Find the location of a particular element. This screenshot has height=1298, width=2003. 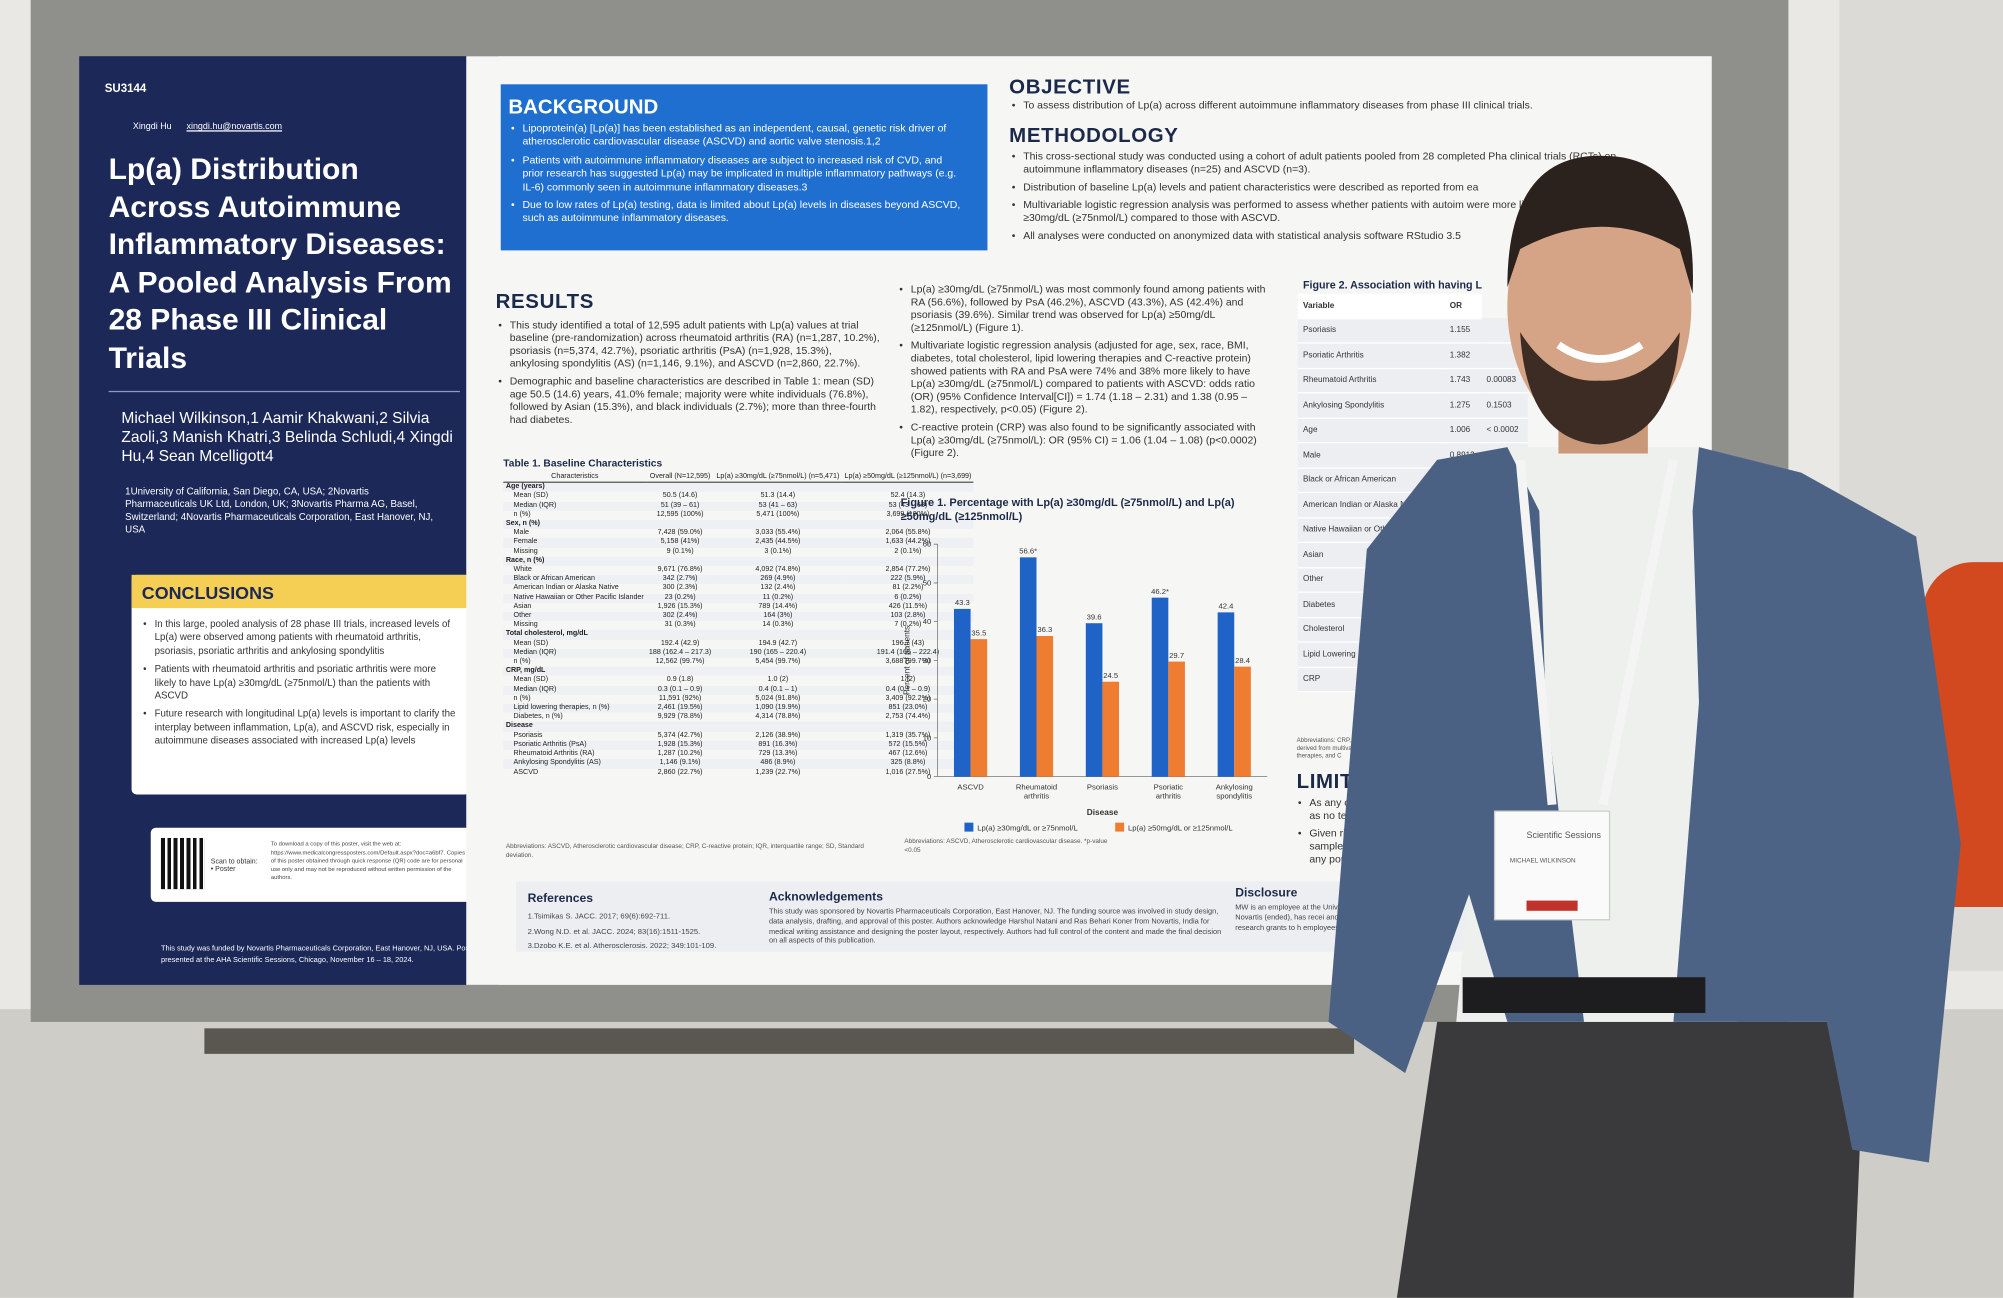

poster-code: SU3144 is located at coordinates (125, 88).